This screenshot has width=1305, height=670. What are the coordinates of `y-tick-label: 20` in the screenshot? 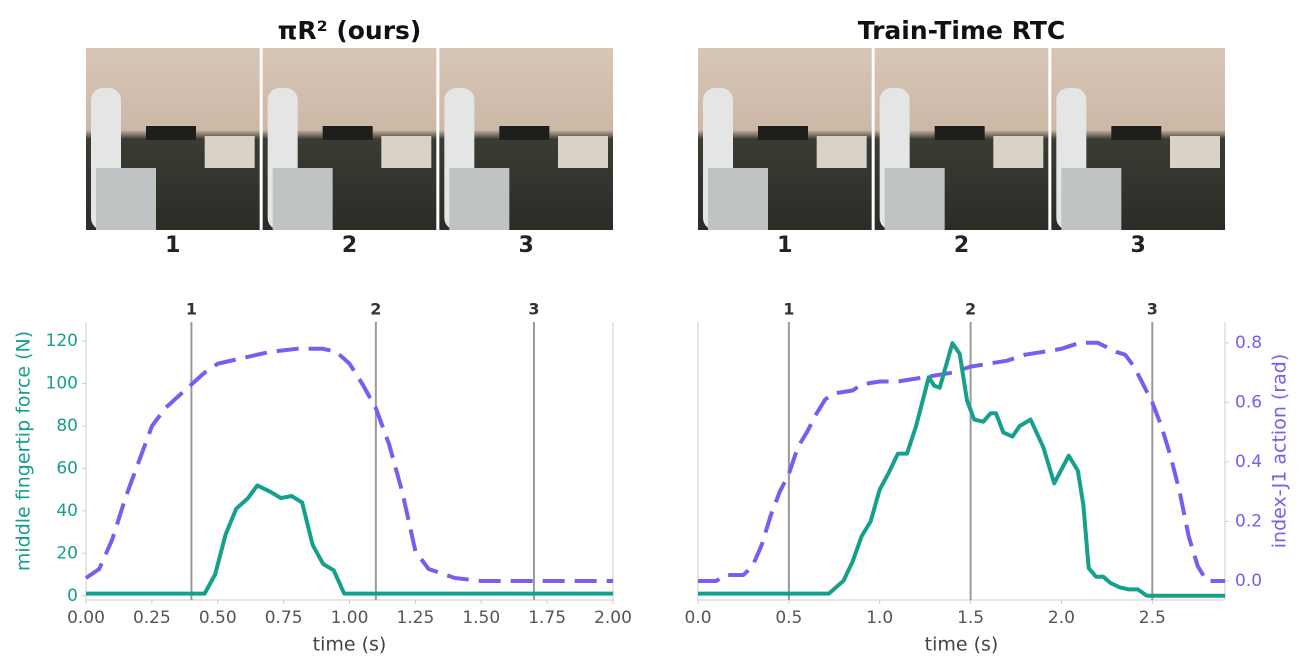 It's located at (67, 553).